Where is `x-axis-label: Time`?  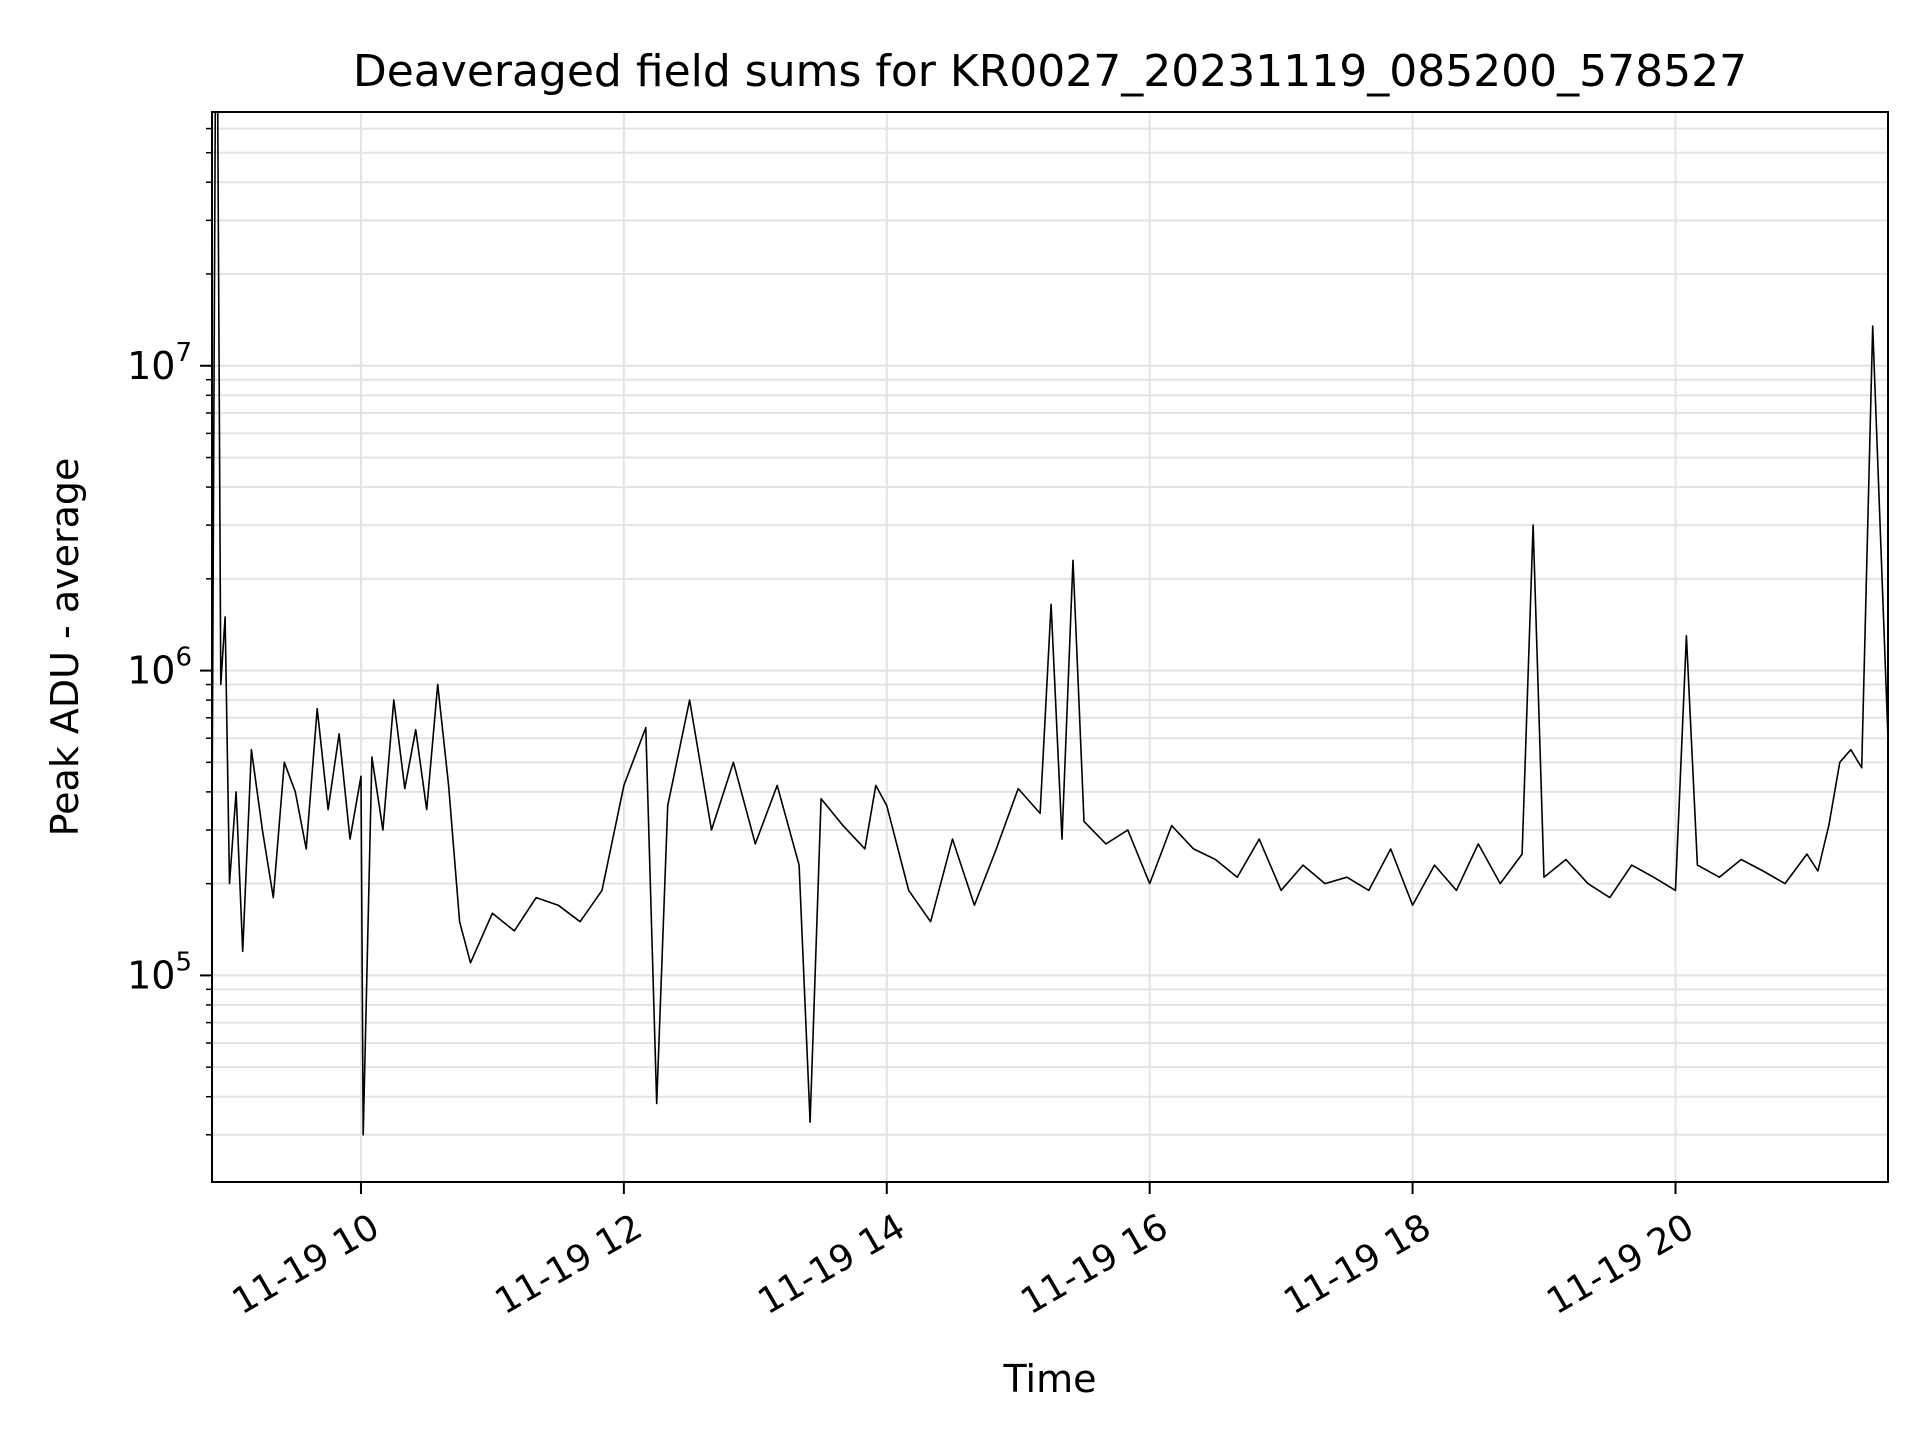
x-axis-label: Time is located at coordinates (1050, 1379).